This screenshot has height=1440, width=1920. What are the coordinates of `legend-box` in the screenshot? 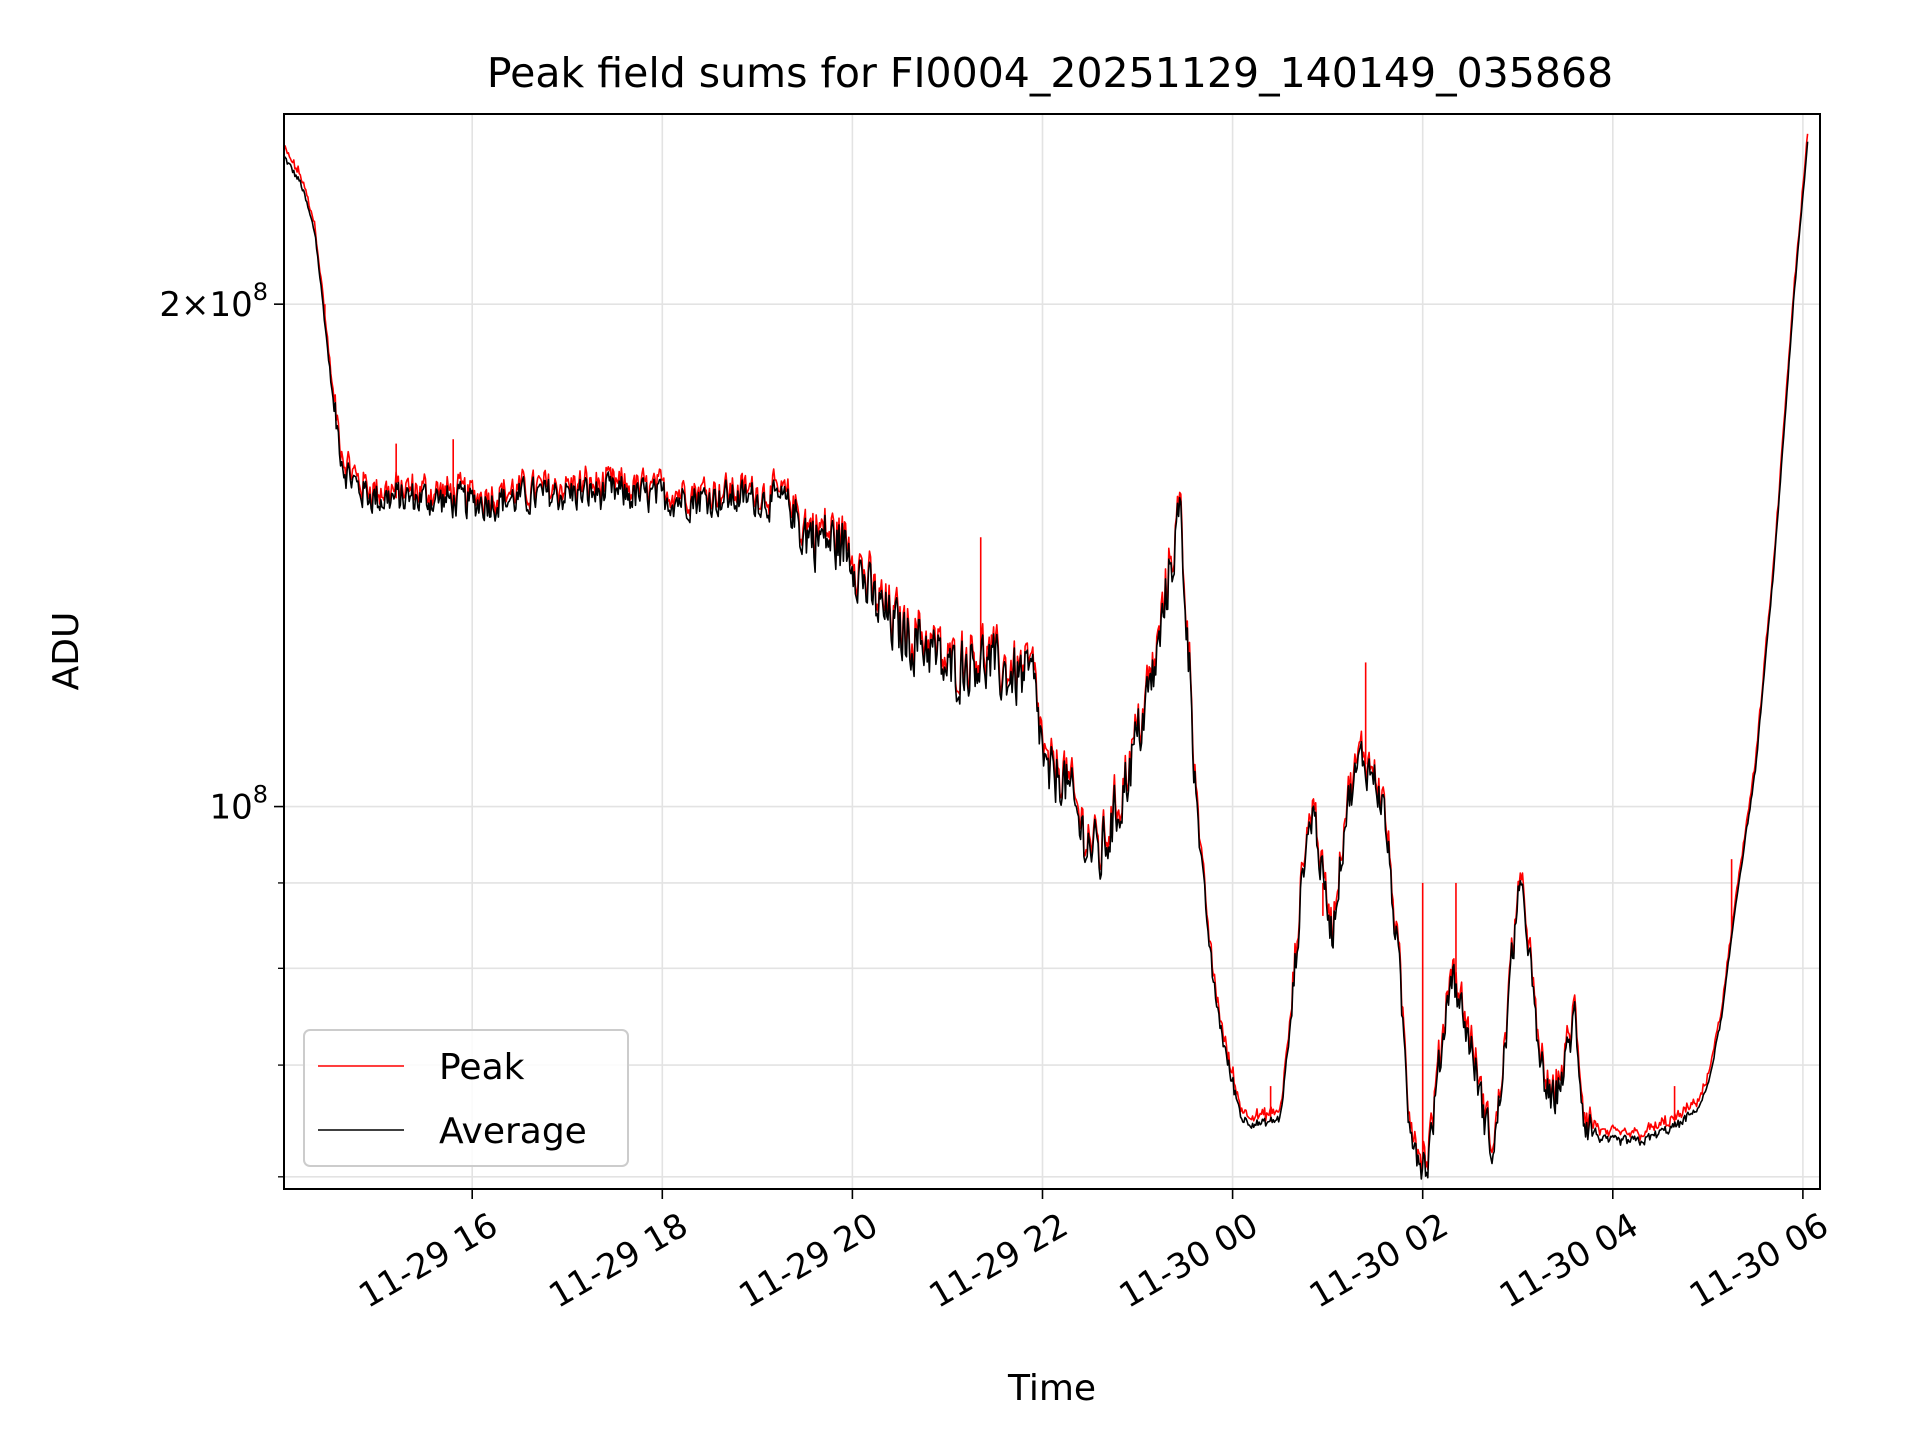 It's located at (466, 1098).